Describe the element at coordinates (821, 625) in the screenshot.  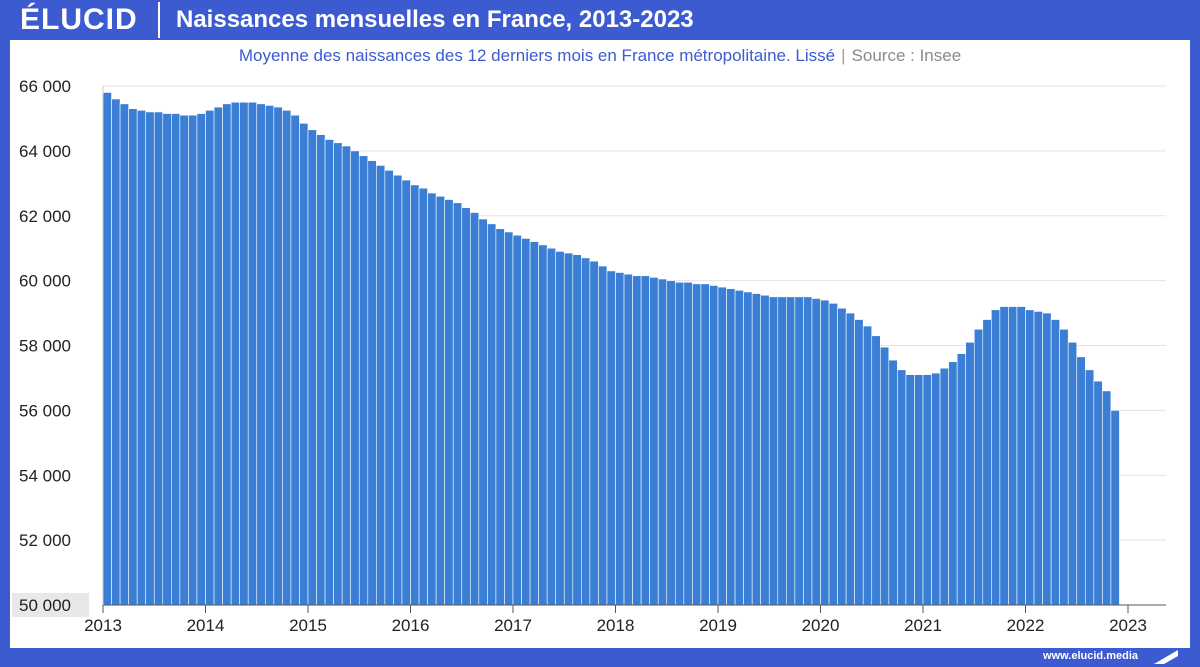
I see `x-tick-label: 2020` at that location.